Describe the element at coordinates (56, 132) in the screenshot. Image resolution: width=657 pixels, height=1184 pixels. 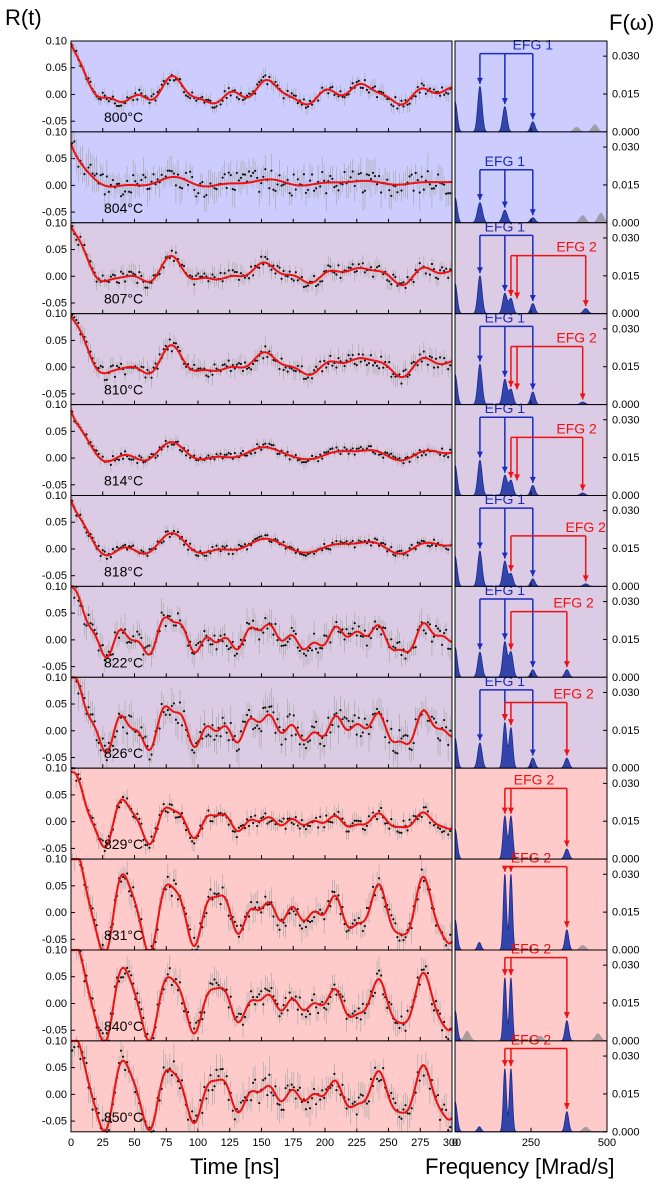
I see `y-tick-label: 0.10` at that location.